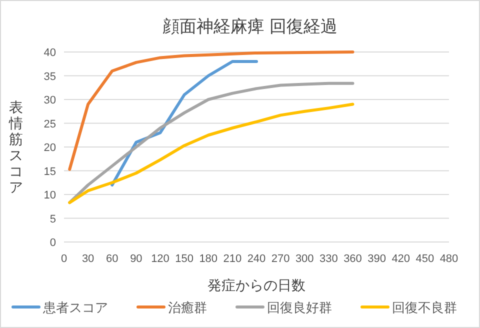 The image size is (480, 328). Describe the element at coordinates (53, 219) in the screenshot. I see `y-tick-label: 5` at that location.